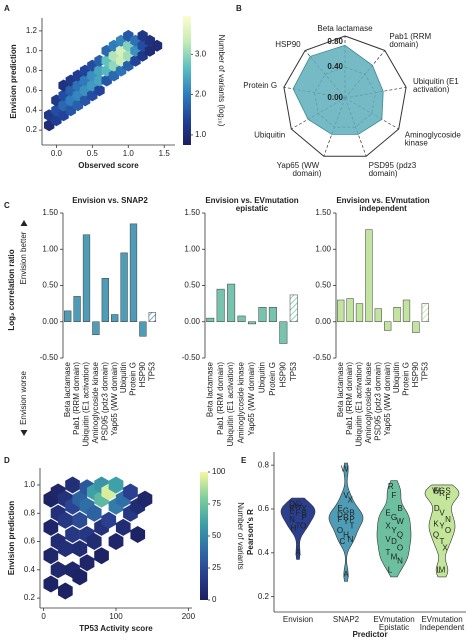 This screenshot has width=474, height=641. I want to click on arrow-up, so click(24, 223).